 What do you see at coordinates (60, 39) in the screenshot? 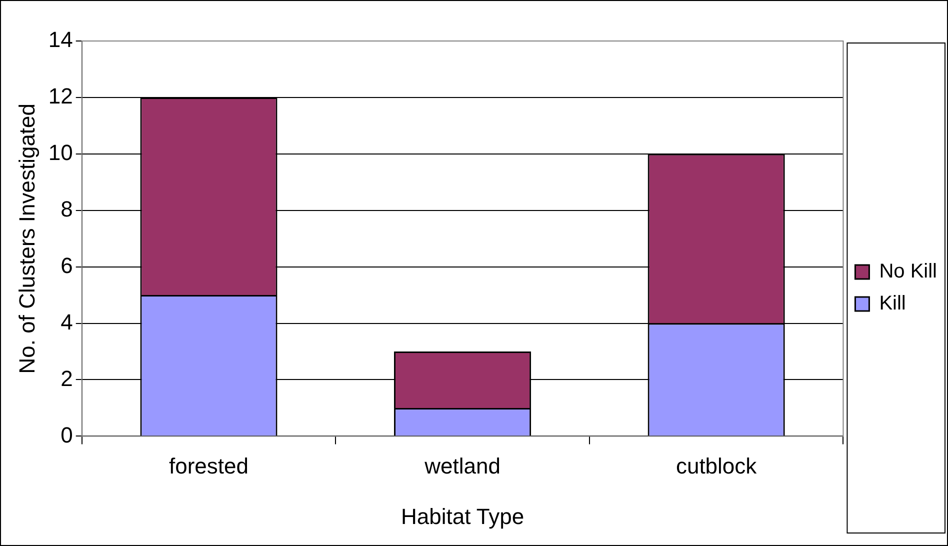
I see `y-tick-label: 14` at bounding box center [60, 39].